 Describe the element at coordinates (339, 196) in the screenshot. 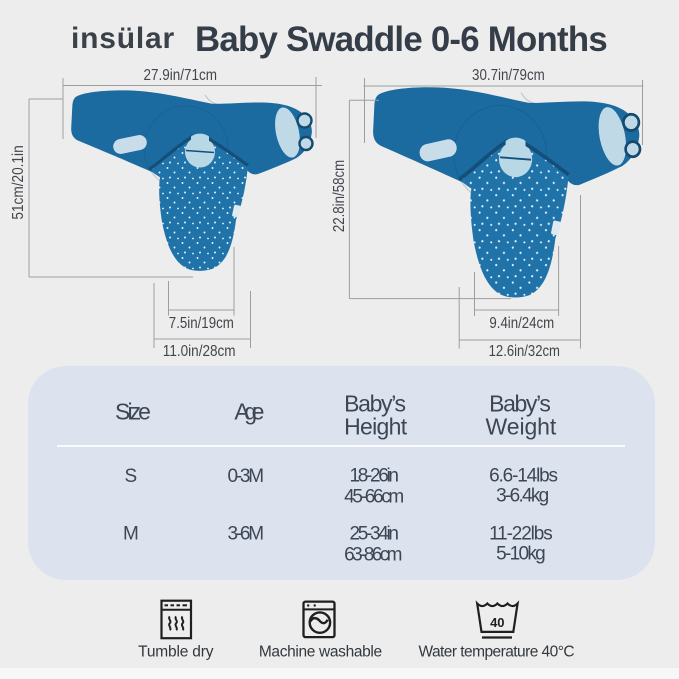

I see `svg-text: 22.8in/58cm` at that location.